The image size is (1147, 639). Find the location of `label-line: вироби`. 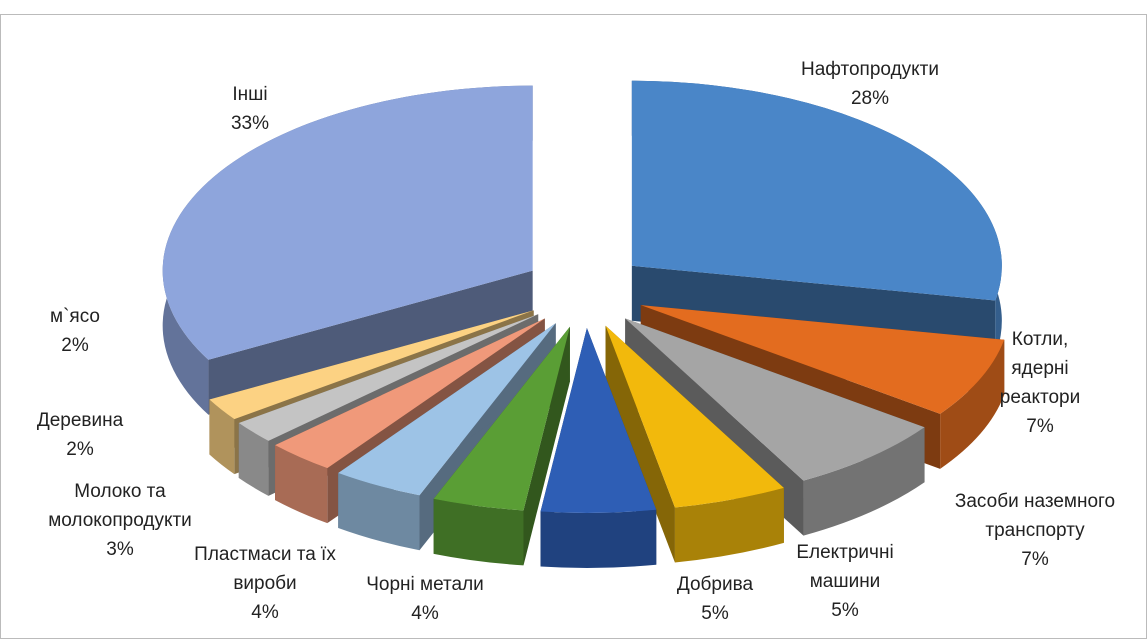

label-line: вироби is located at coordinates (264, 583).